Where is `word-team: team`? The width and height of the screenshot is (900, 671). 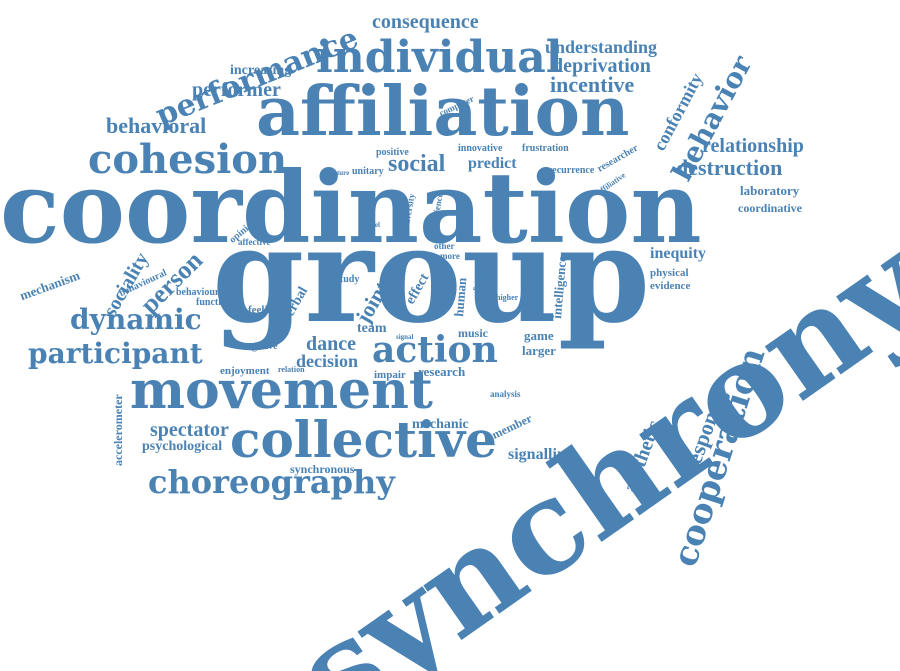
word-team: team is located at coordinates (372, 328).